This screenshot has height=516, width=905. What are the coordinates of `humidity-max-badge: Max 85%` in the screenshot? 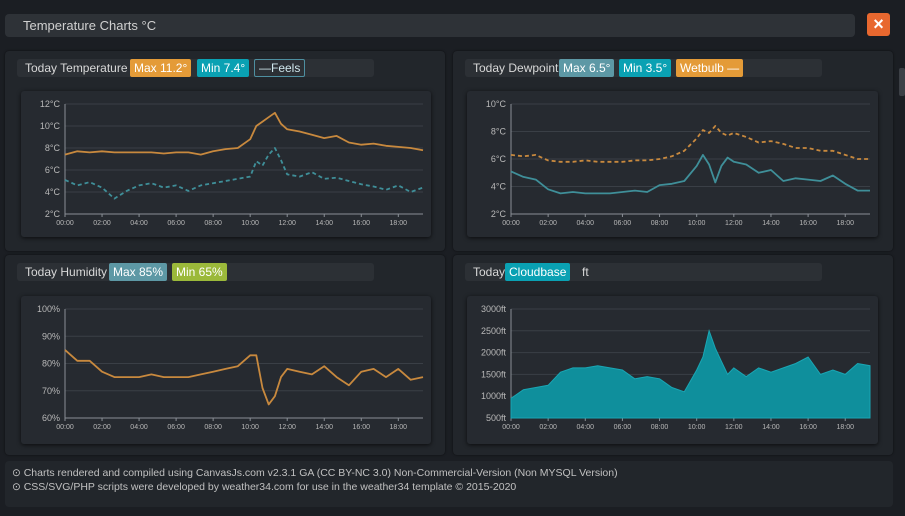 It's located at (138, 272).